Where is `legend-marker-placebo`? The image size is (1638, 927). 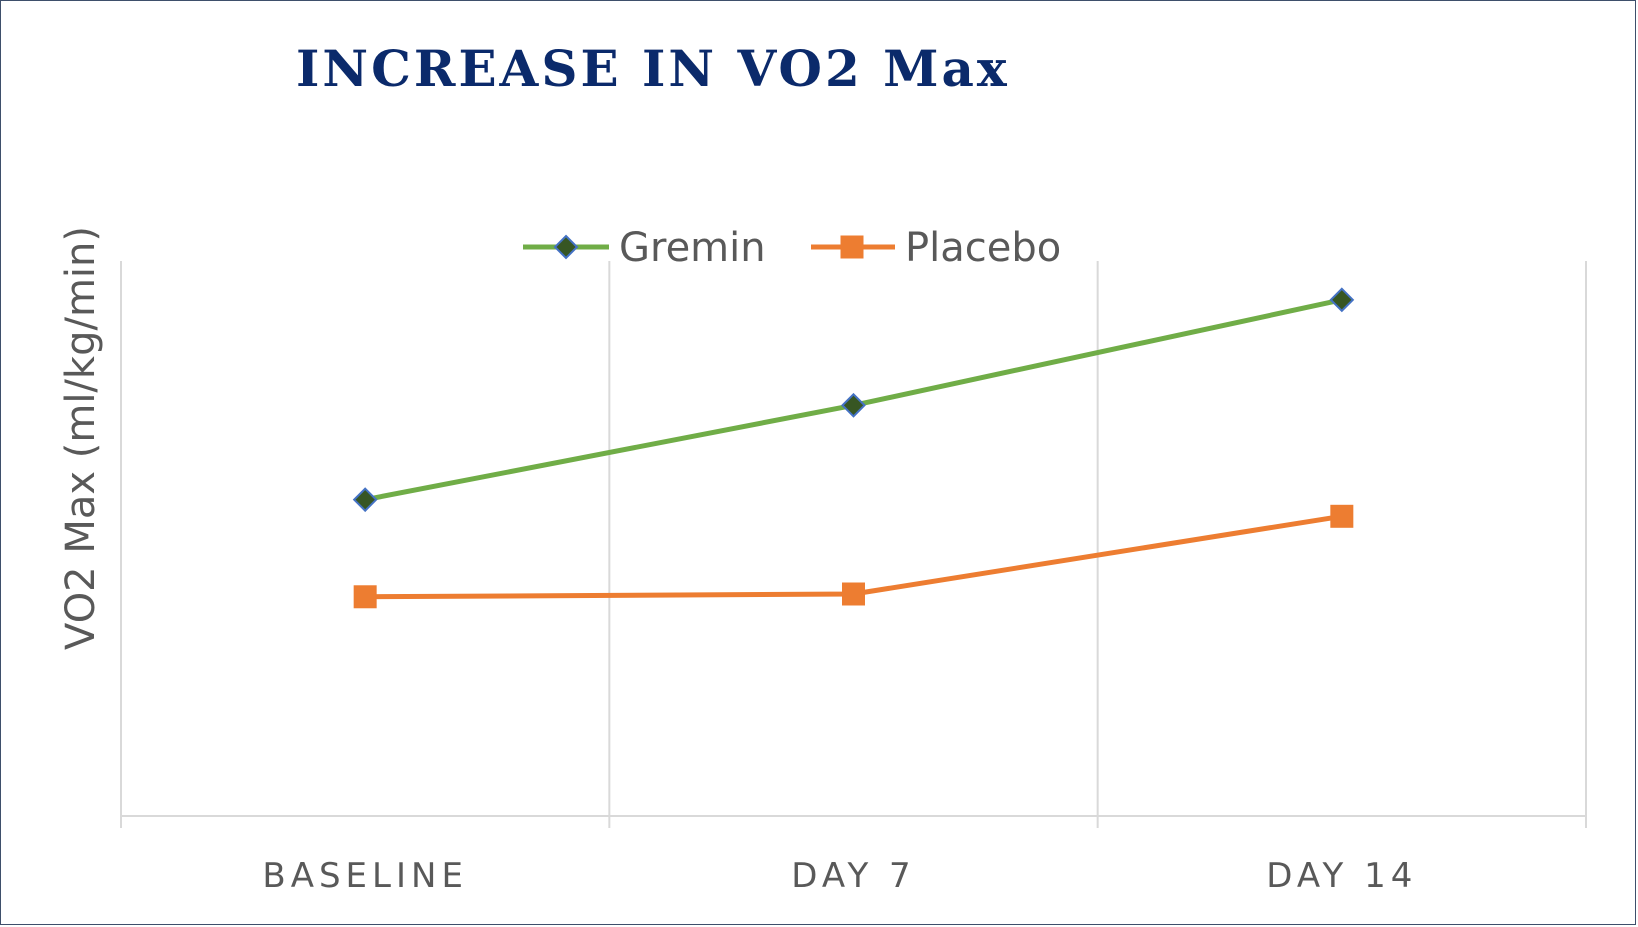 legend-marker-placebo is located at coordinates (852, 247).